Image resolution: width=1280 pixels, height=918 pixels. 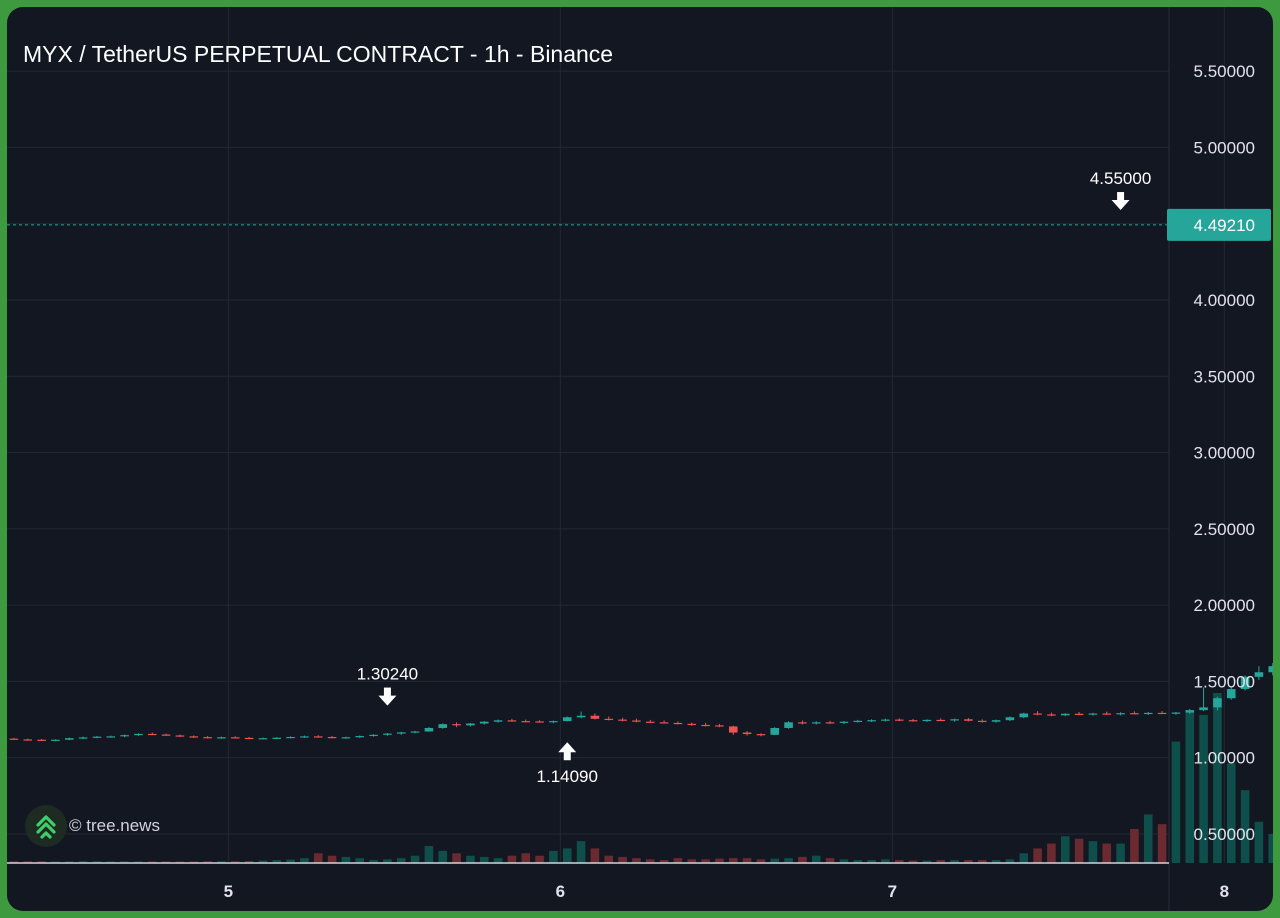 What do you see at coordinates (560, 891) in the screenshot?
I see `x-tick-label: 6` at bounding box center [560, 891].